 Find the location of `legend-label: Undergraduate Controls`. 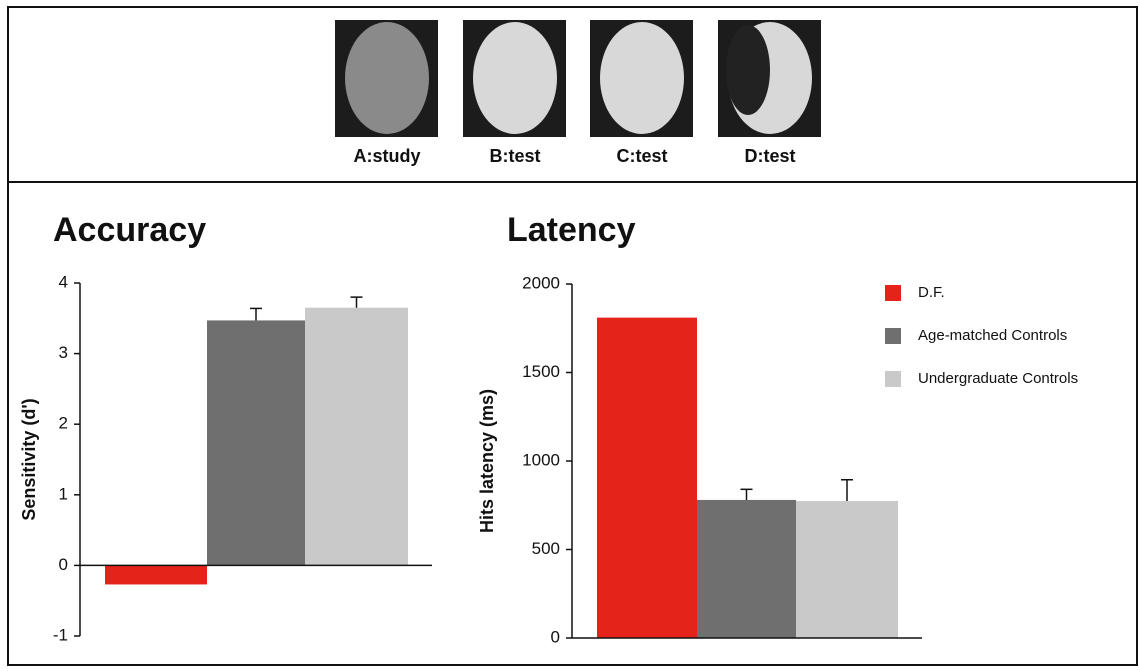

legend-label: Undergraduate Controls is located at coordinates (998, 378).